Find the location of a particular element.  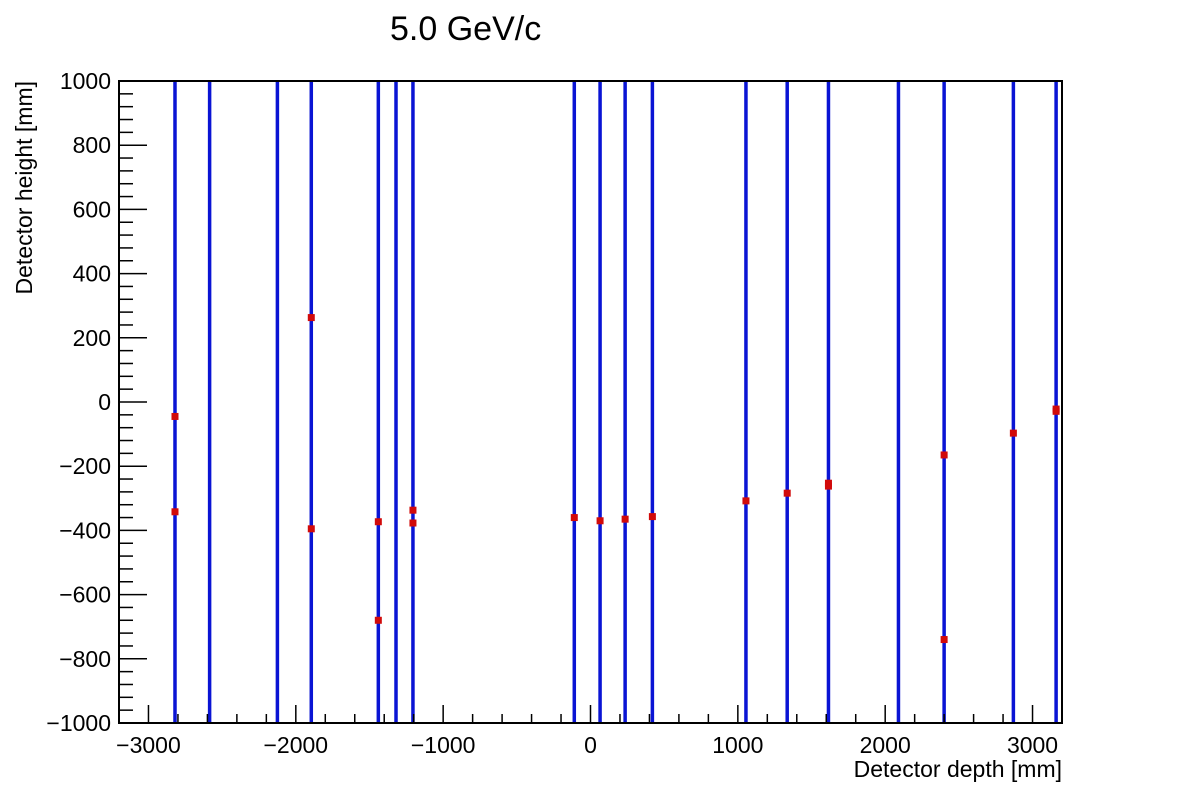

y-tick-label: −200 is located at coordinates (85, 466).